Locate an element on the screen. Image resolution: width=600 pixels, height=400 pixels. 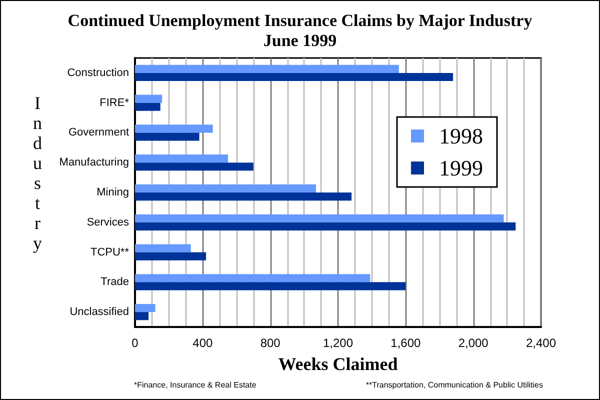
y-tick-label: Government is located at coordinates (98, 132).